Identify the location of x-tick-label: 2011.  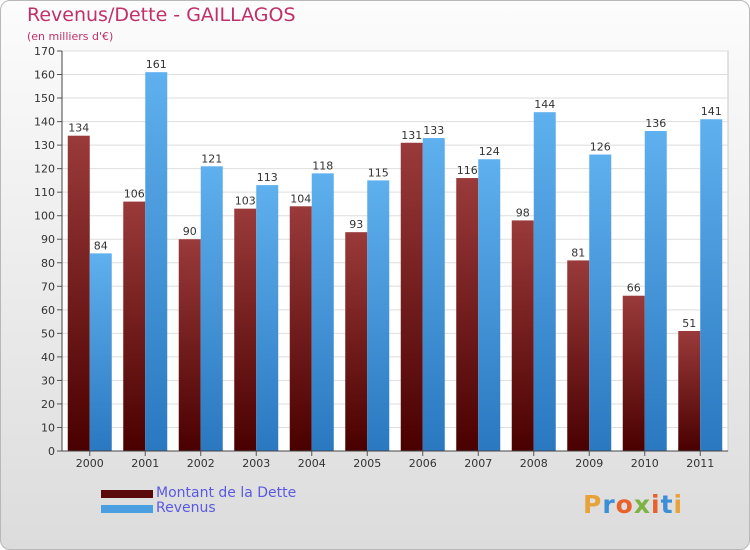
(700, 463).